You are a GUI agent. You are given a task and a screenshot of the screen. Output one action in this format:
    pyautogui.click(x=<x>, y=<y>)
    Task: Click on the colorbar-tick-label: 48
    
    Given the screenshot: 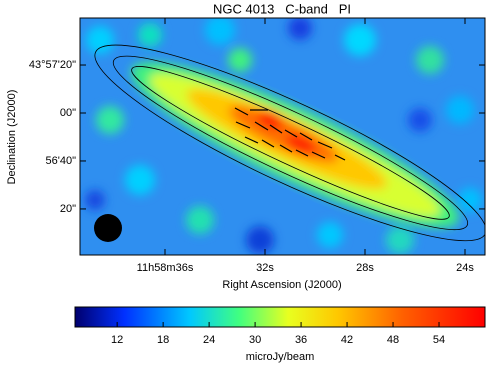 What is the action you would take?
    pyautogui.click(x=393, y=340)
    